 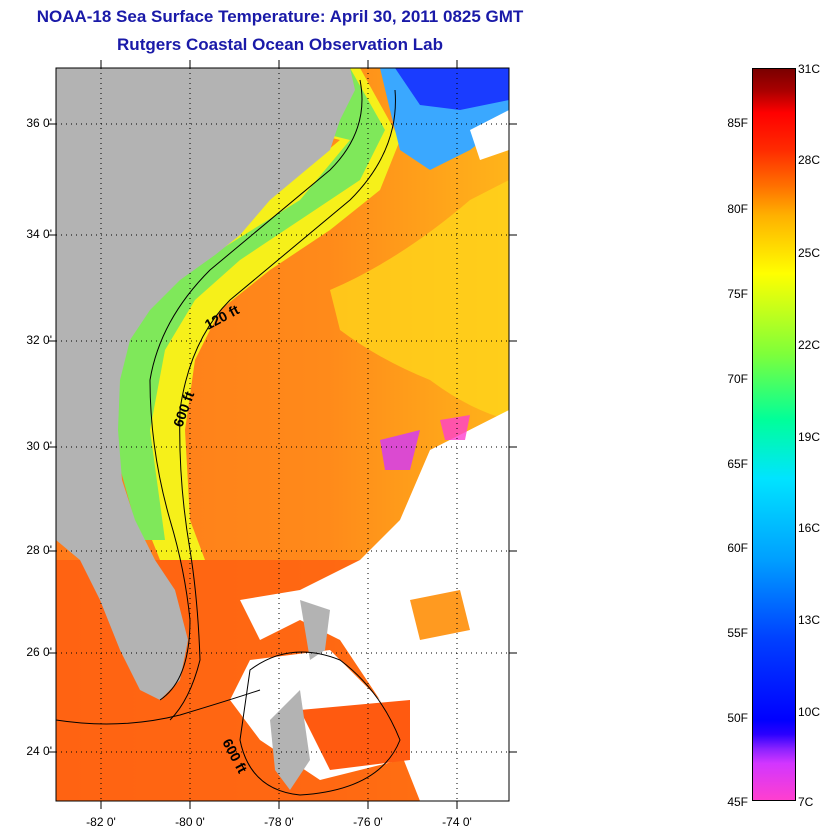 I want to click on colorbar-f-85: 85F, so click(x=737, y=123).